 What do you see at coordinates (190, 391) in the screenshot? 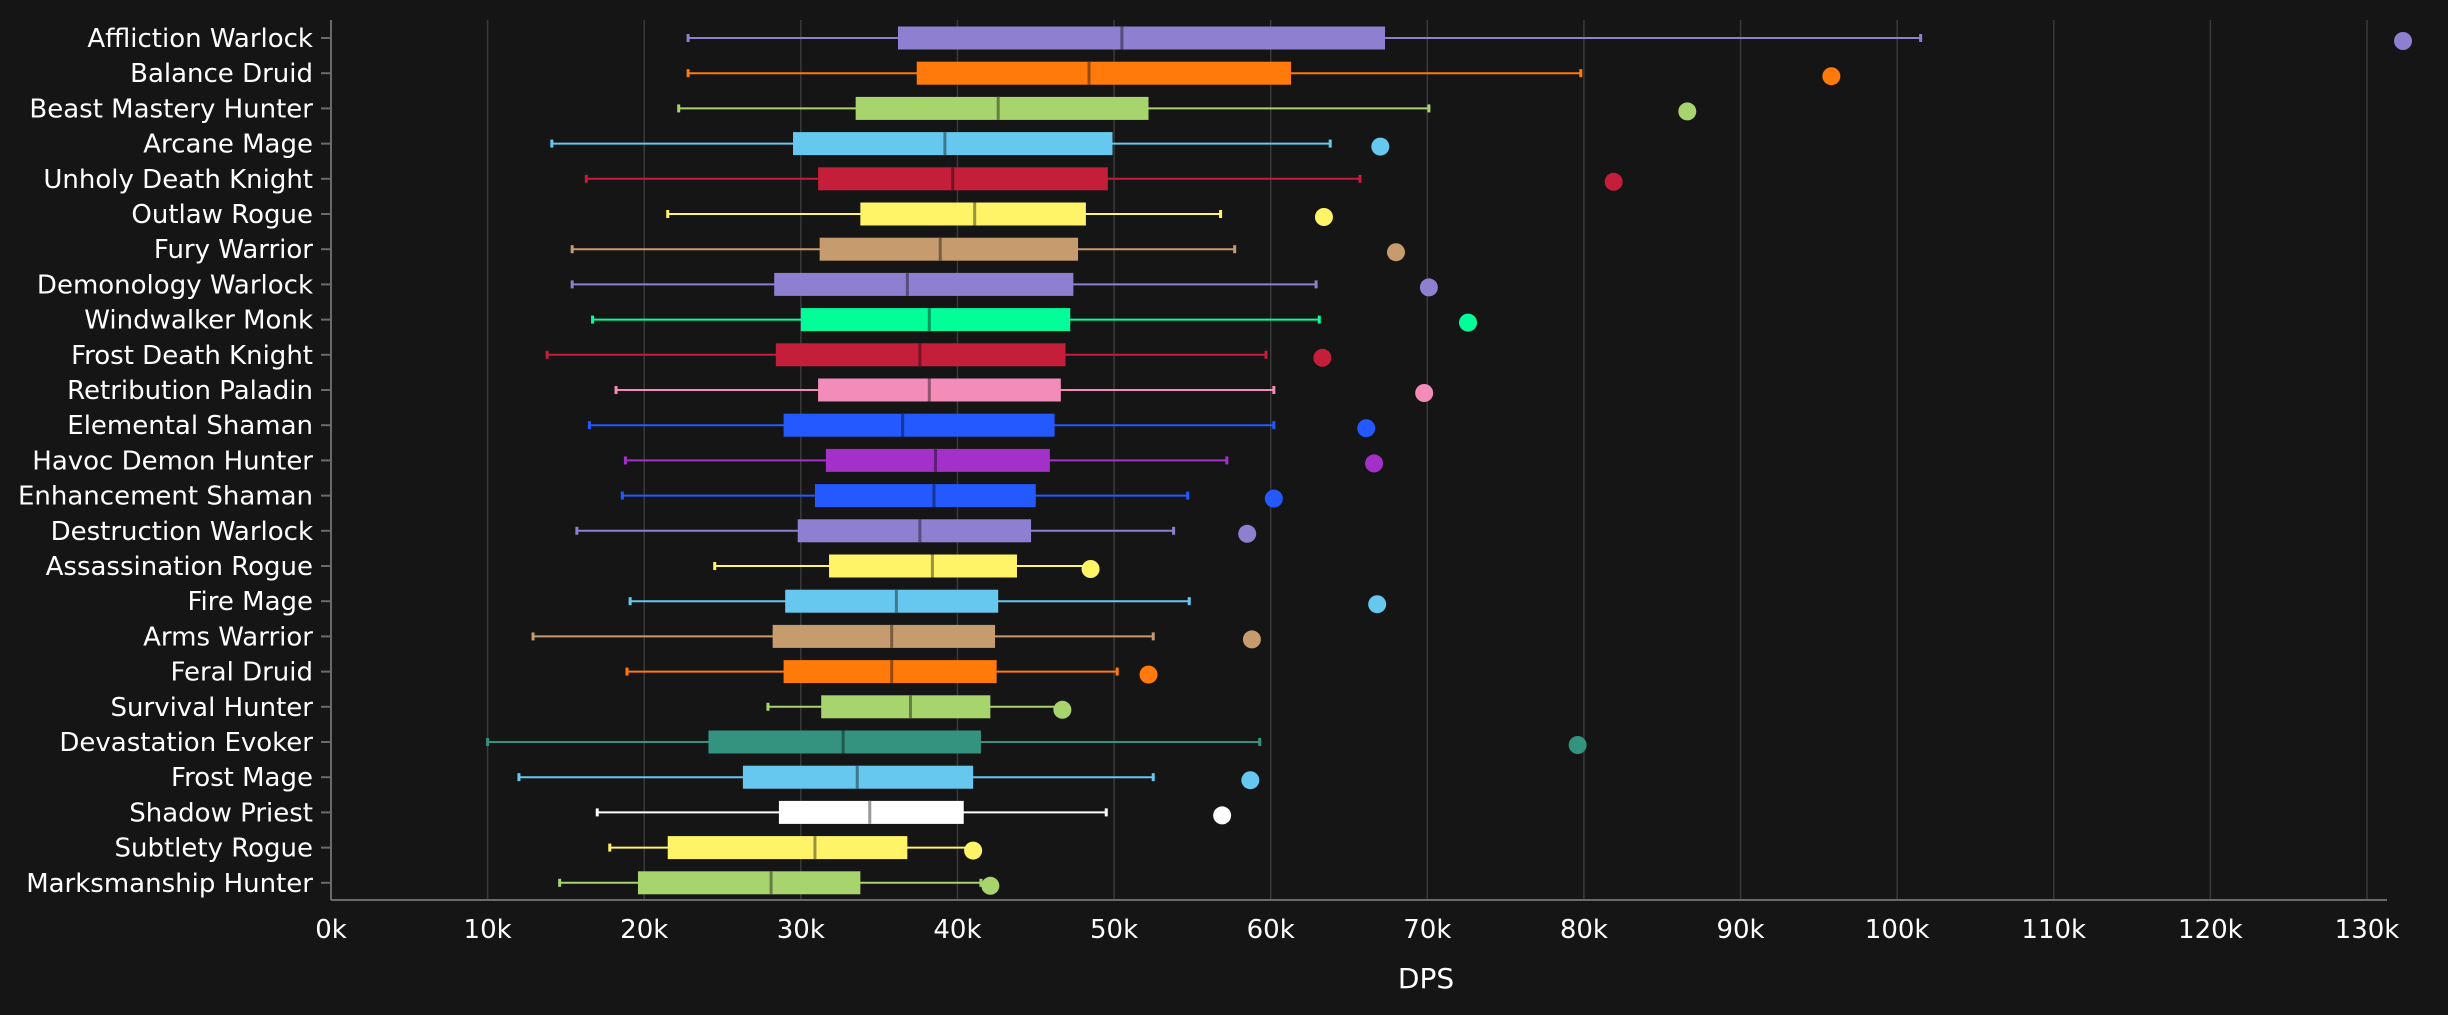
I see `category-label: Retribution Paladin` at bounding box center [190, 391].